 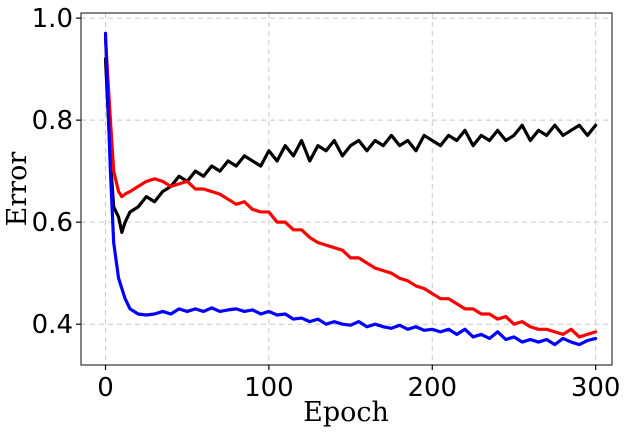 I want to click on y-tick-label: 1.0, so click(x=52, y=19).